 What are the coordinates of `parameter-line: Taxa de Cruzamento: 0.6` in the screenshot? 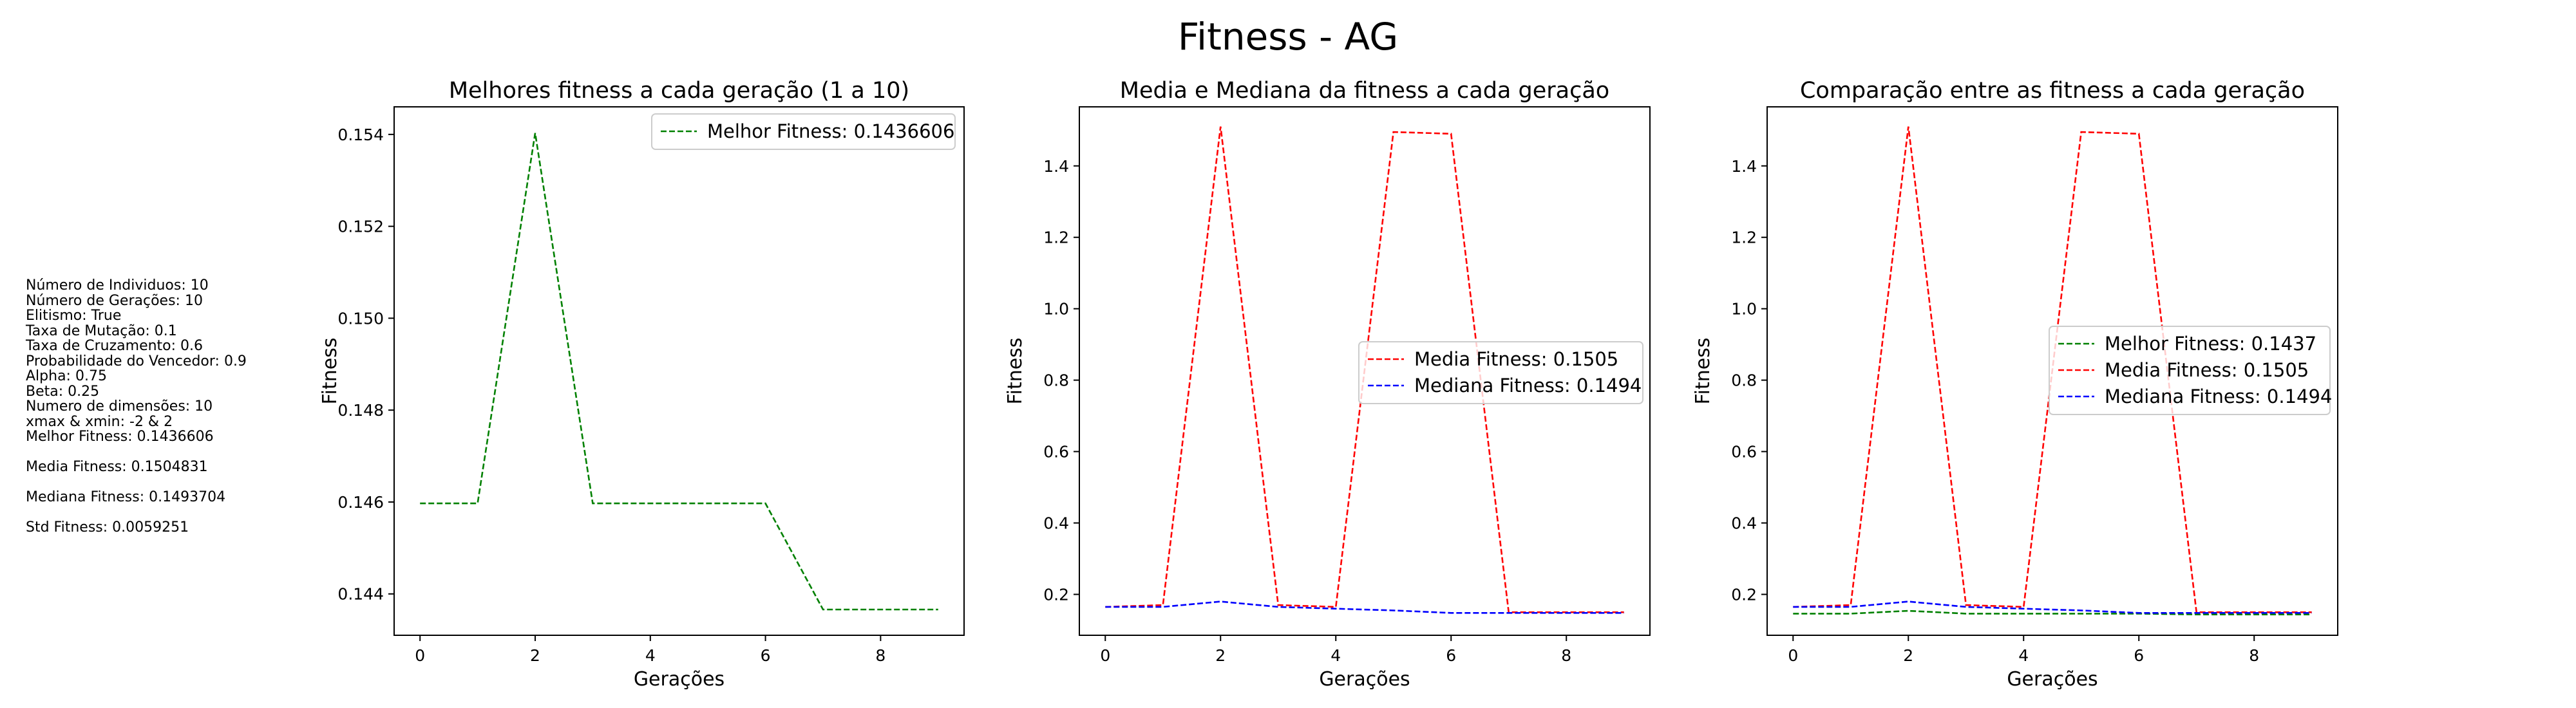 It's located at (115, 346).